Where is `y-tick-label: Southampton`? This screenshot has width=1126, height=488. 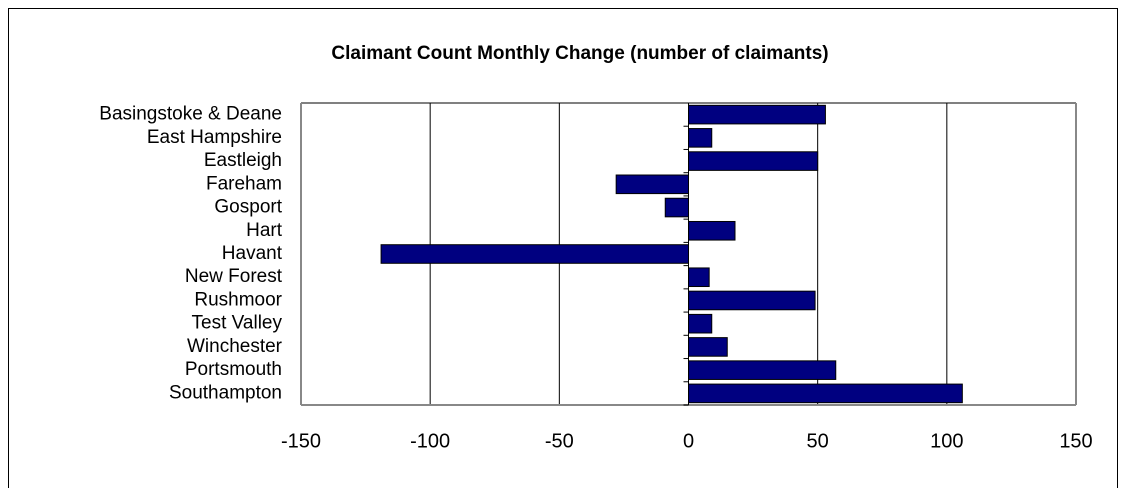
y-tick-label: Southampton is located at coordinates (225, 392).